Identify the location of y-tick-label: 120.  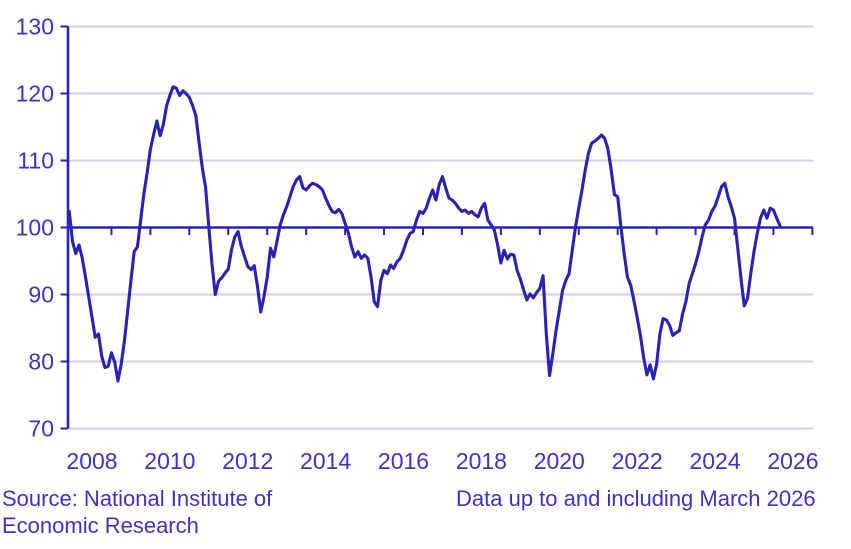
(35, 94).